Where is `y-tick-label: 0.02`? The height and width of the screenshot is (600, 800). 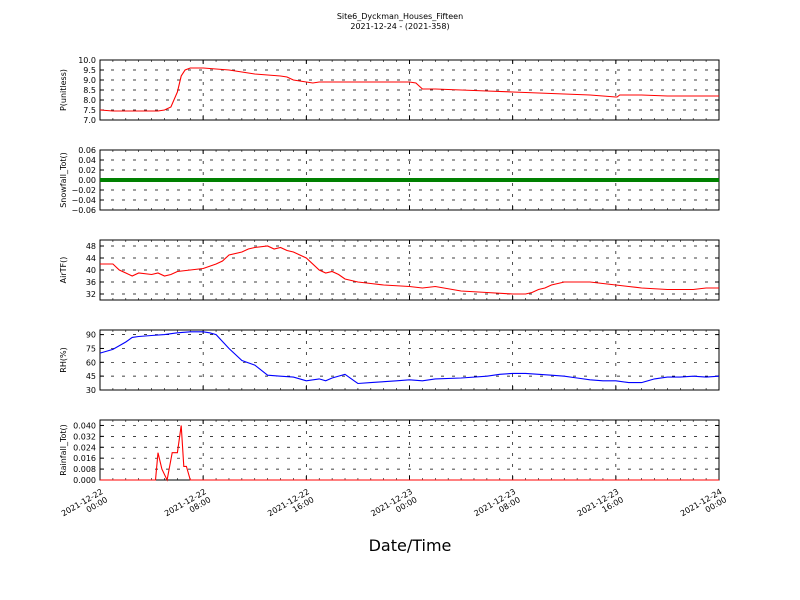
y-tick-label: 0.02 is located at coordinates (87, 170).